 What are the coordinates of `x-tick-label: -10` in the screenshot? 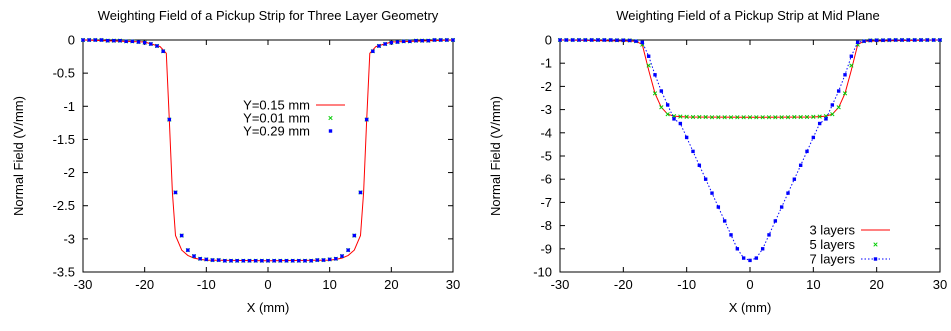 It's located at (686, 284).